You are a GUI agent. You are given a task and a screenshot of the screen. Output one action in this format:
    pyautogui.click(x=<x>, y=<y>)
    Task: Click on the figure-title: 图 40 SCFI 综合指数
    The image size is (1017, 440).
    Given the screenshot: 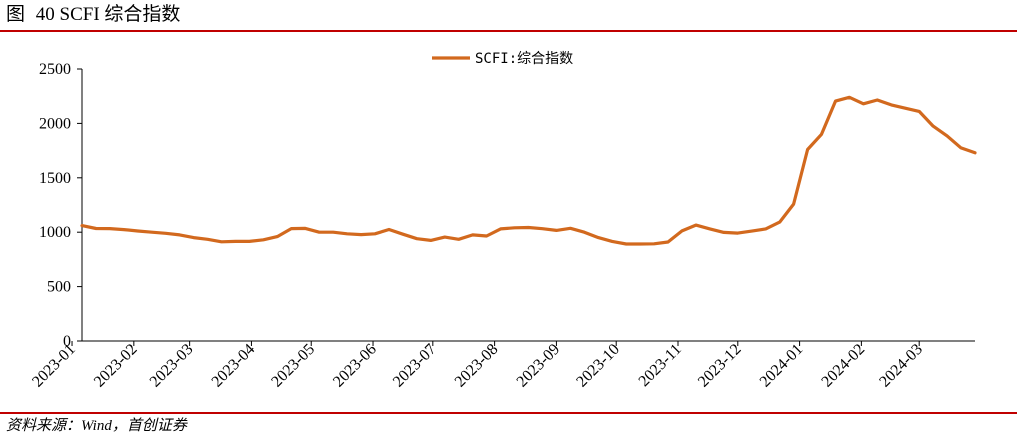 What is the action you would take?
    pyautogui.click(x=93, y=15)
    